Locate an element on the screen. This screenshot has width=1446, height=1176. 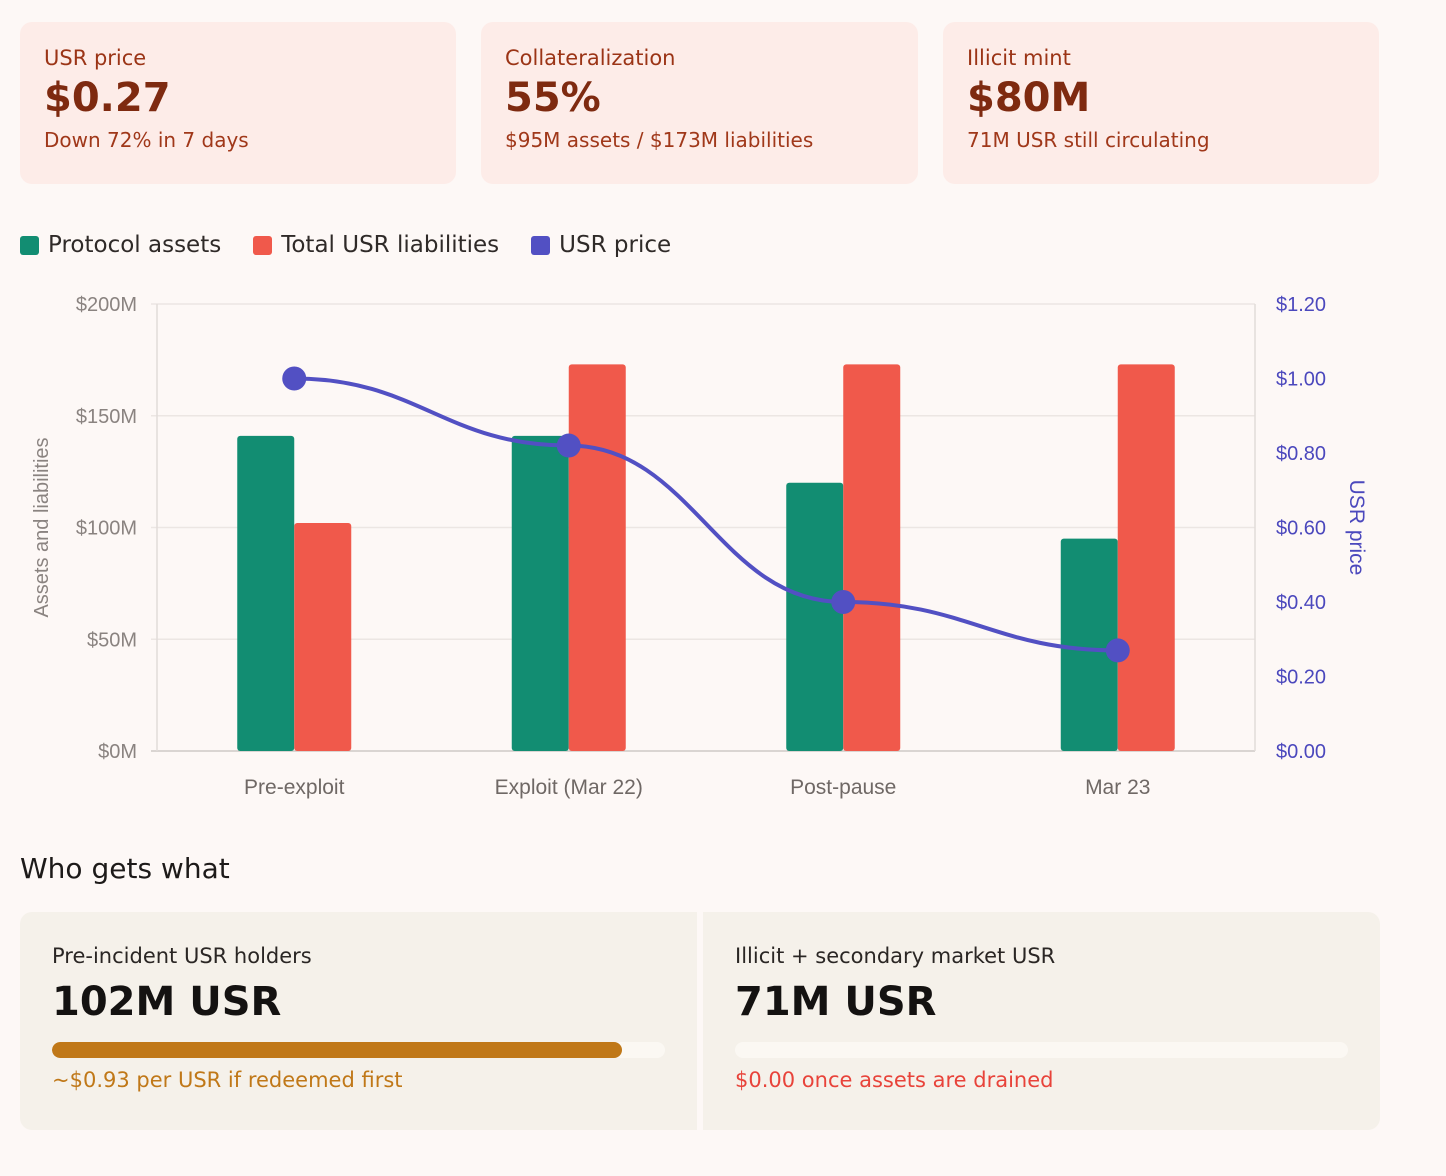
outcome-value: 102M USR is located at coordinates (167, 1002).